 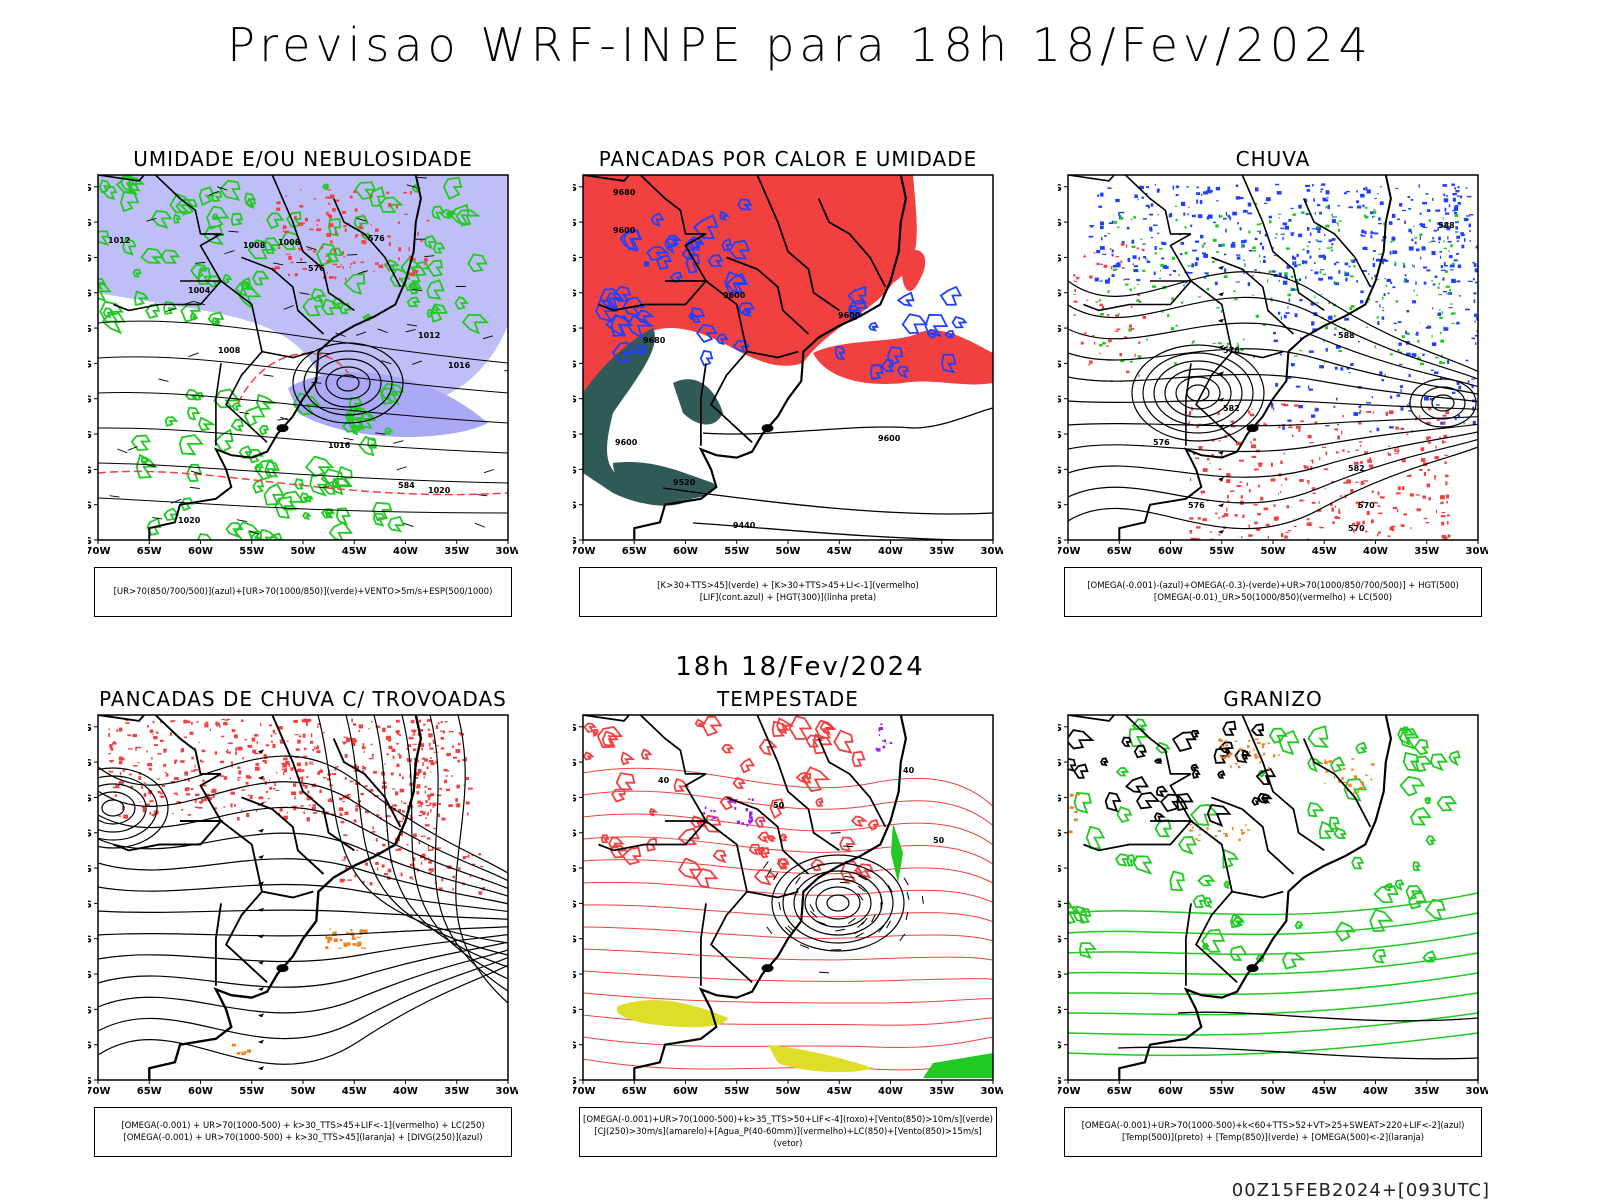 I want to click on lon-tick-label: 50W, so click(x=303, y=1091).